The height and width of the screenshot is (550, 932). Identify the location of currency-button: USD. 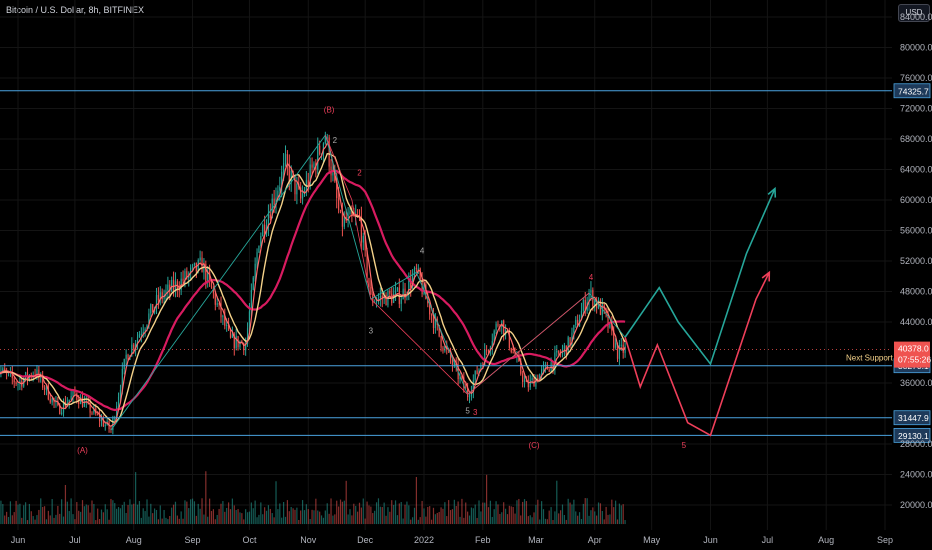
(914, 13).